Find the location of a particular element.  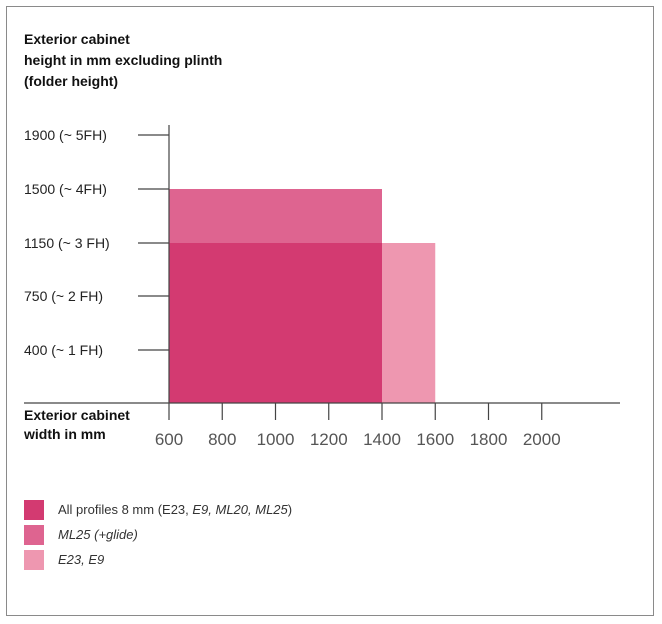

x-axis-title-line-1: Exterior cabinet is located at coordinates (77, 415).